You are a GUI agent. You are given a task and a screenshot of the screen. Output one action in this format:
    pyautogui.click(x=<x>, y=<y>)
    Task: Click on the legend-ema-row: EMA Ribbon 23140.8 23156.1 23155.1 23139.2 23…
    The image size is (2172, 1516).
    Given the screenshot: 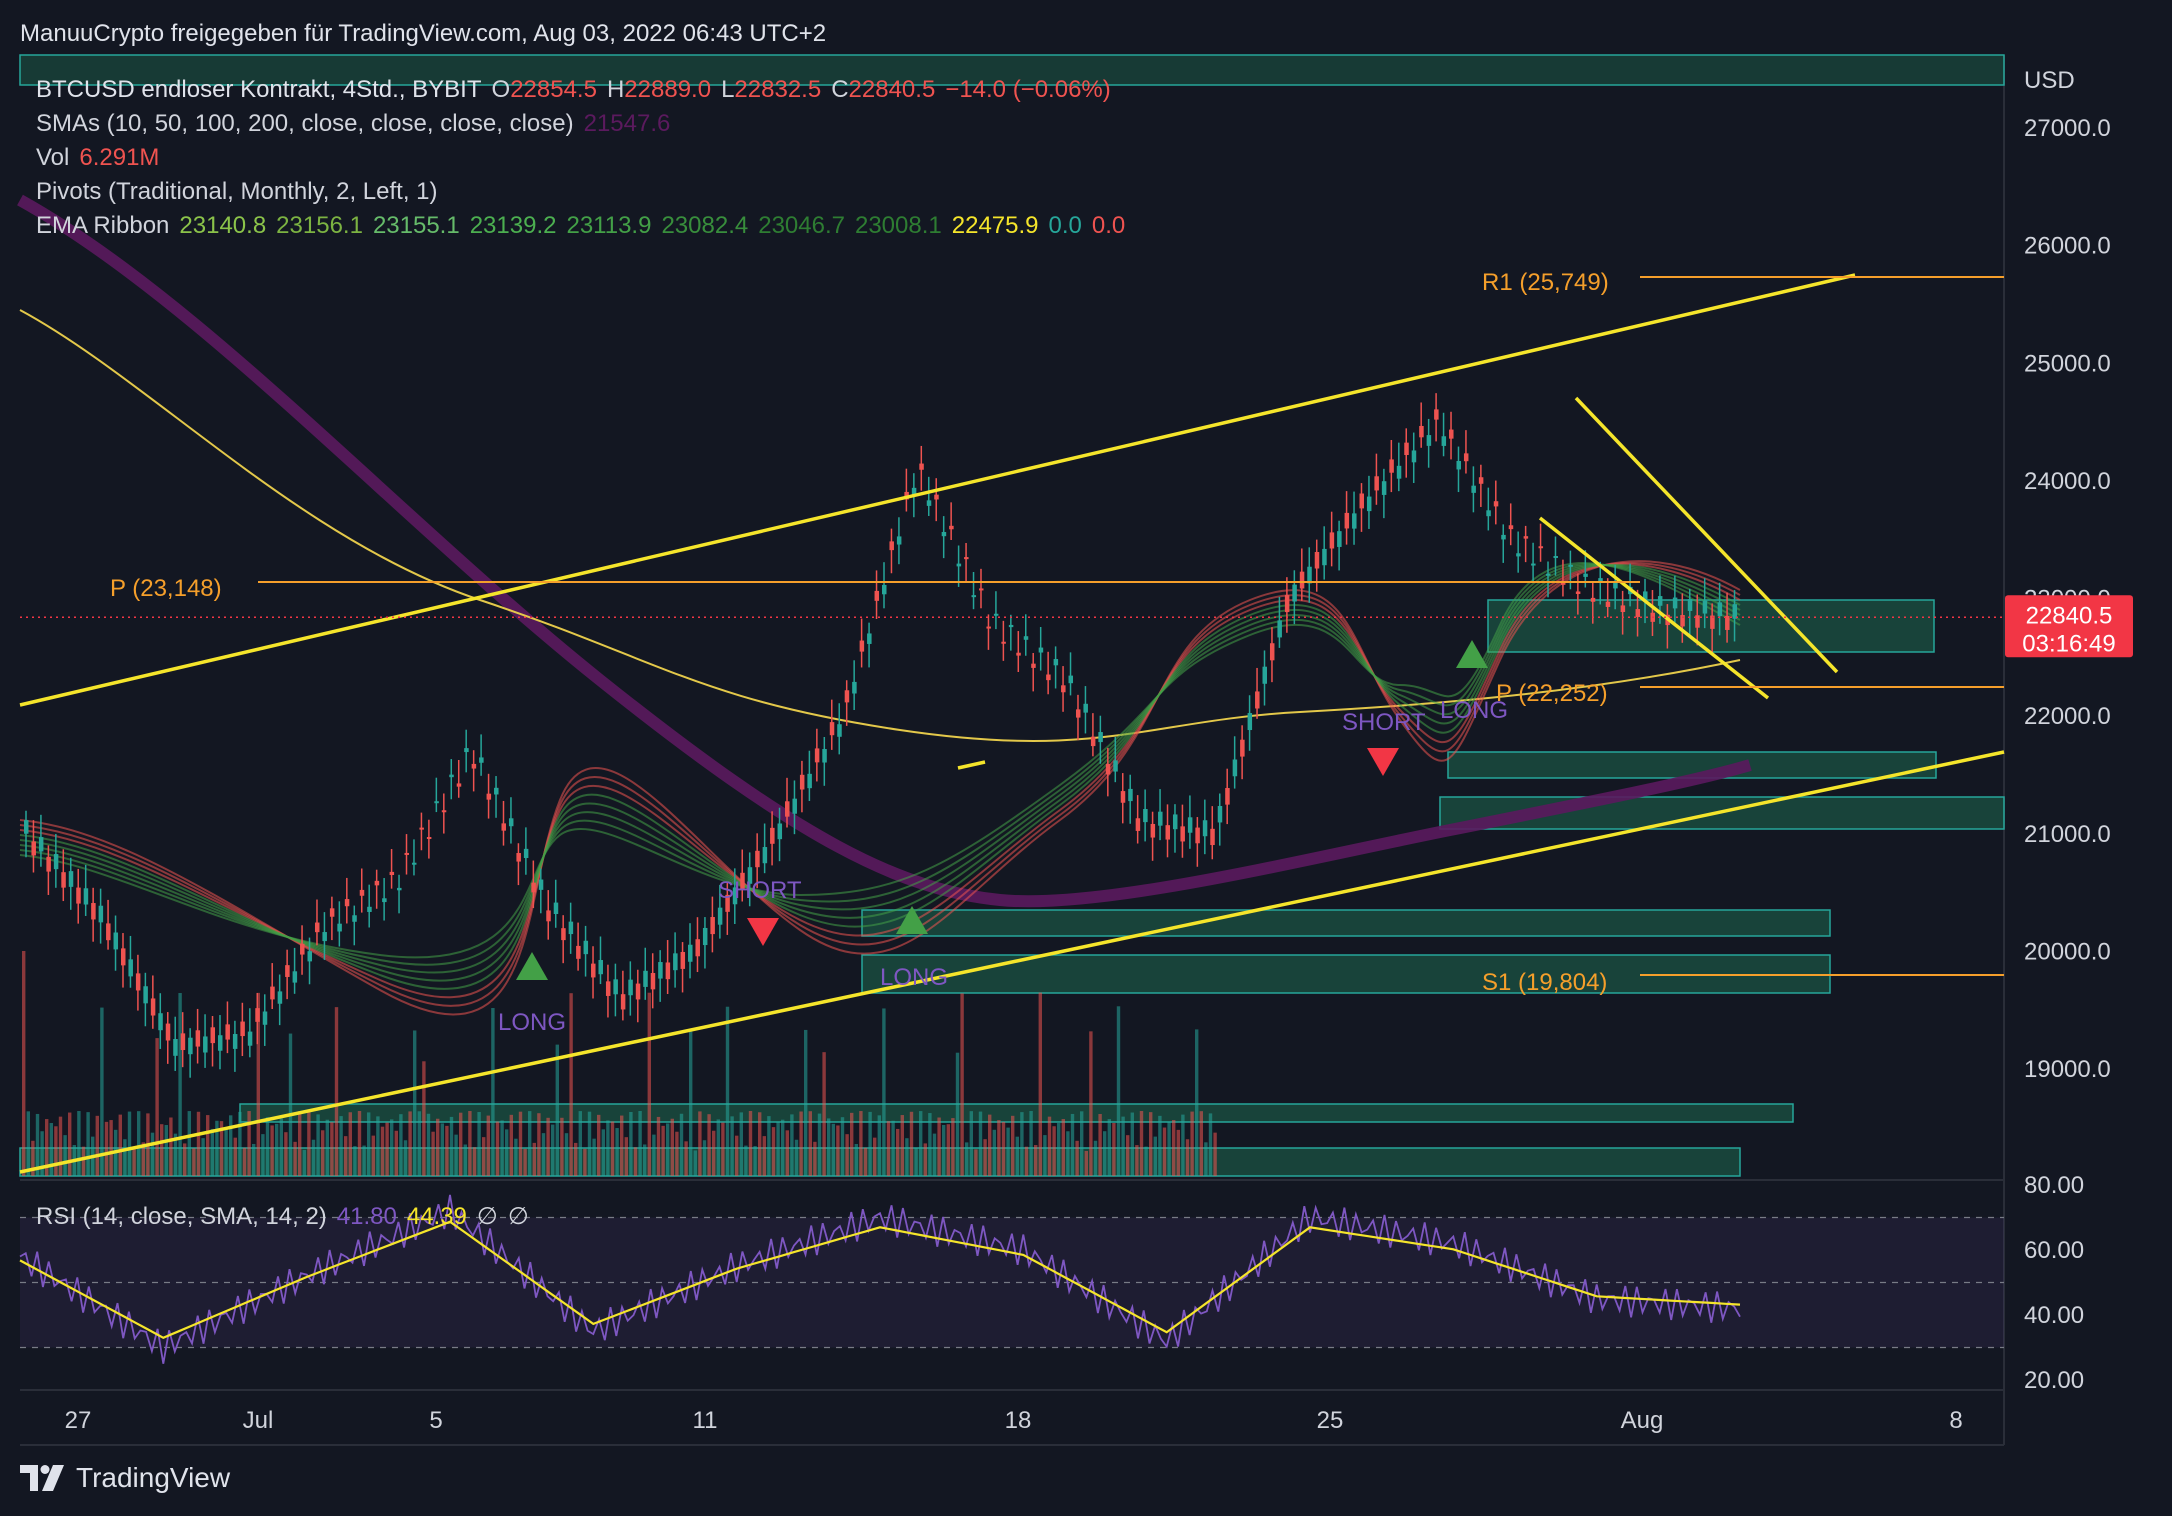 What is the action you would take?
    pyautogui.click(x=585, y=226)
    